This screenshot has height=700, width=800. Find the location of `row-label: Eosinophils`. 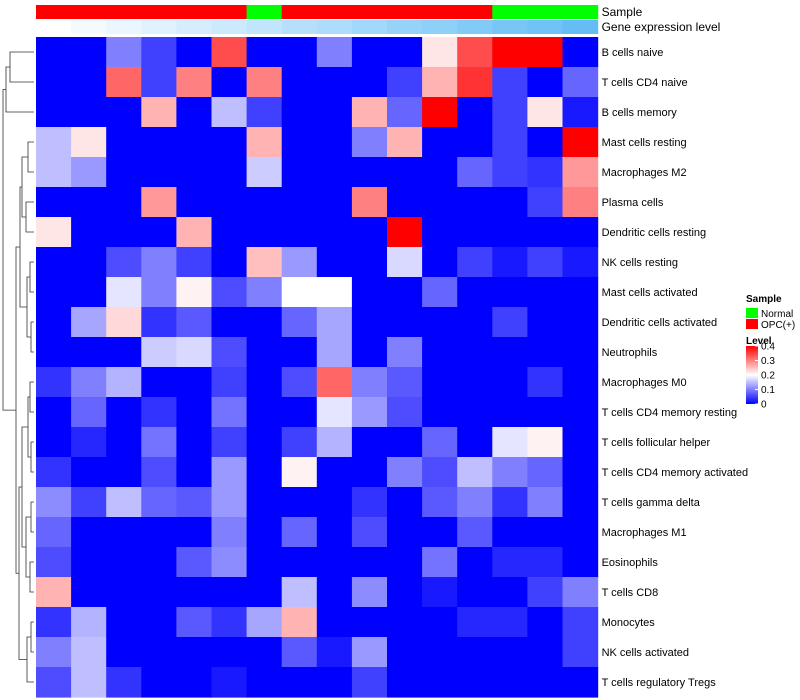

row-label: Eosinophils is located at coordinates (630, 563).